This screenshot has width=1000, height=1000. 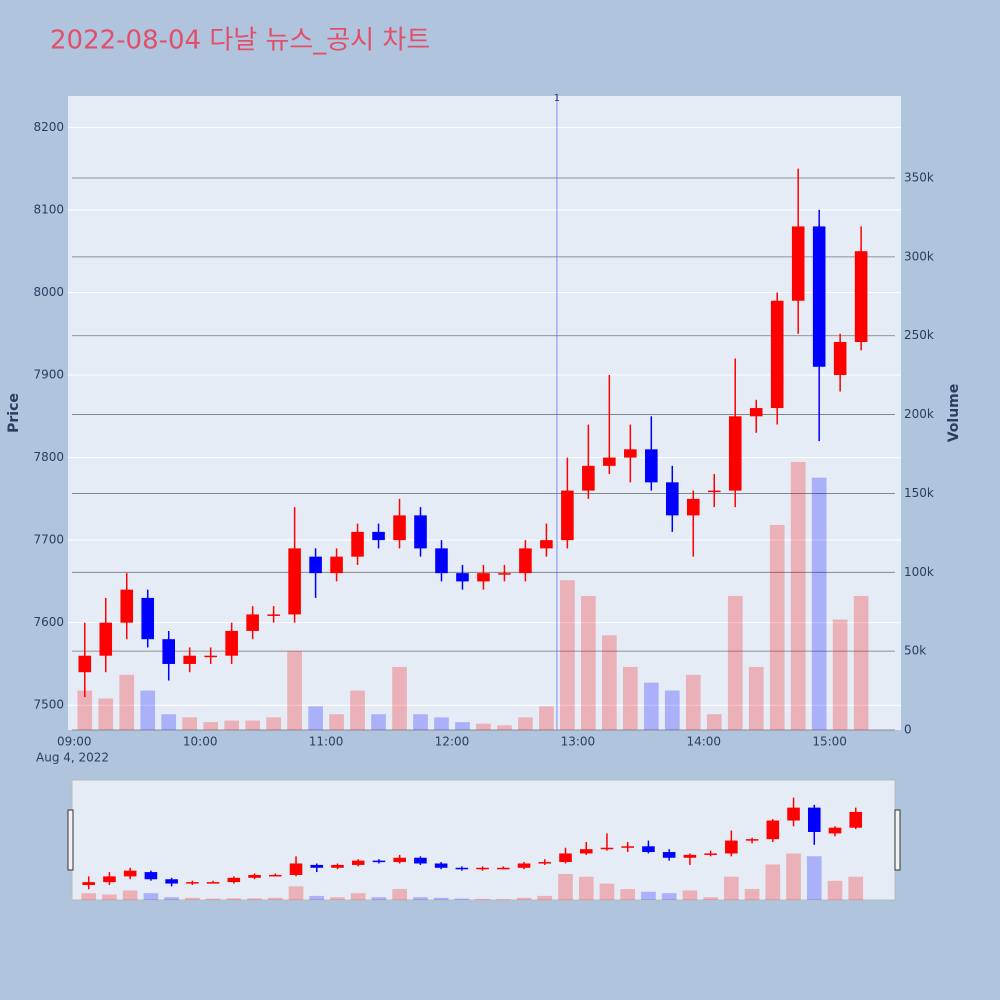 What do you see at coordinates (919, 256) in the screenshot?
I see `y2-tick-label: 300k` at bounding box center [919, 256].